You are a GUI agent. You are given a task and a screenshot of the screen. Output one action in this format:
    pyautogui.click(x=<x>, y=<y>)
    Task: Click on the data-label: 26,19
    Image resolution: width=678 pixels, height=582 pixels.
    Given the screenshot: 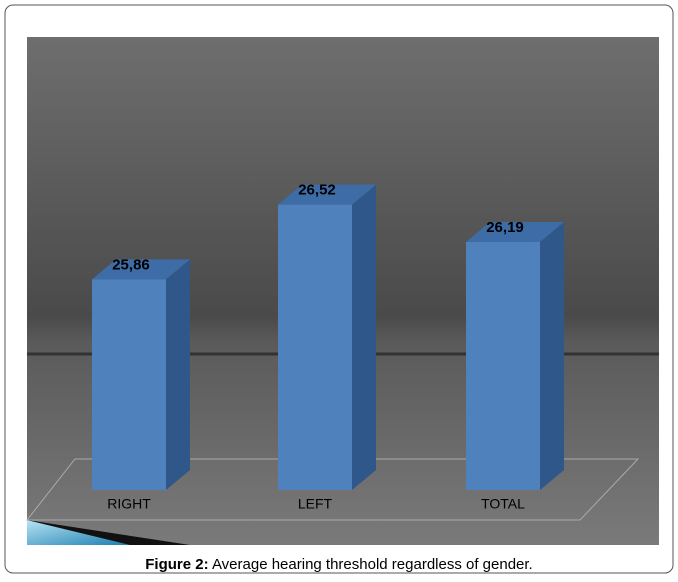 What is the action you would take?
    pyautogui.click(x=505, y=227)
    